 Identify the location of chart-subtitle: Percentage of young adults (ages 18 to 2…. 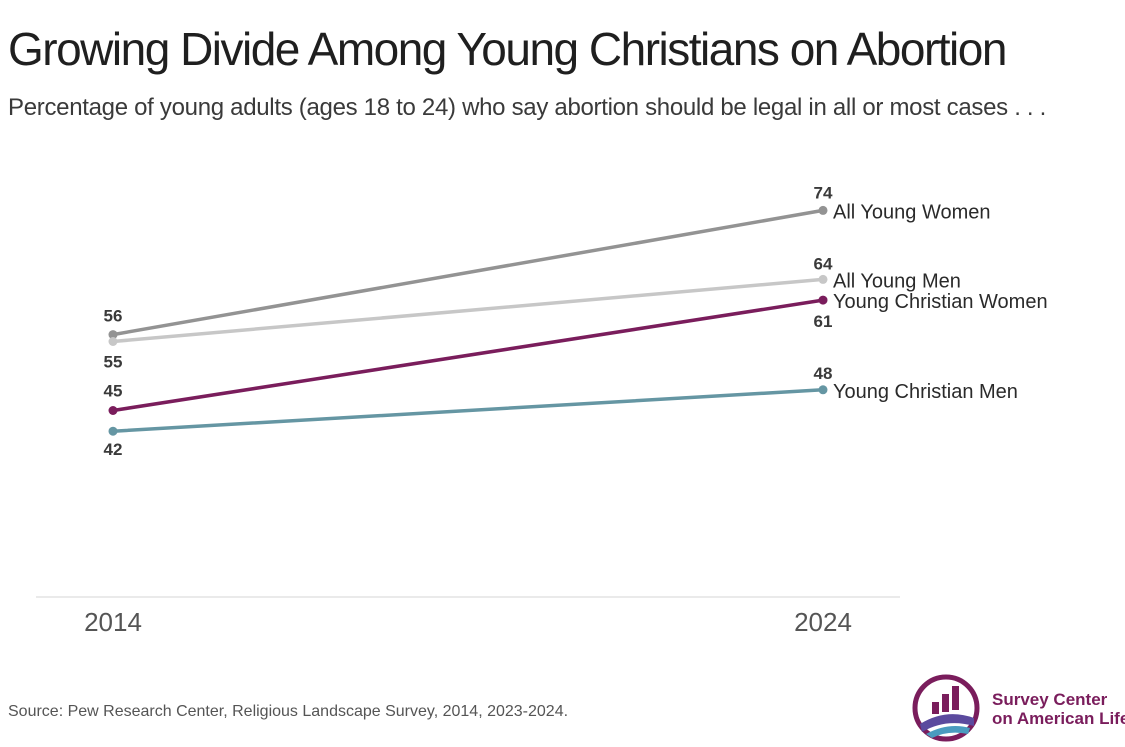
(527, 107).